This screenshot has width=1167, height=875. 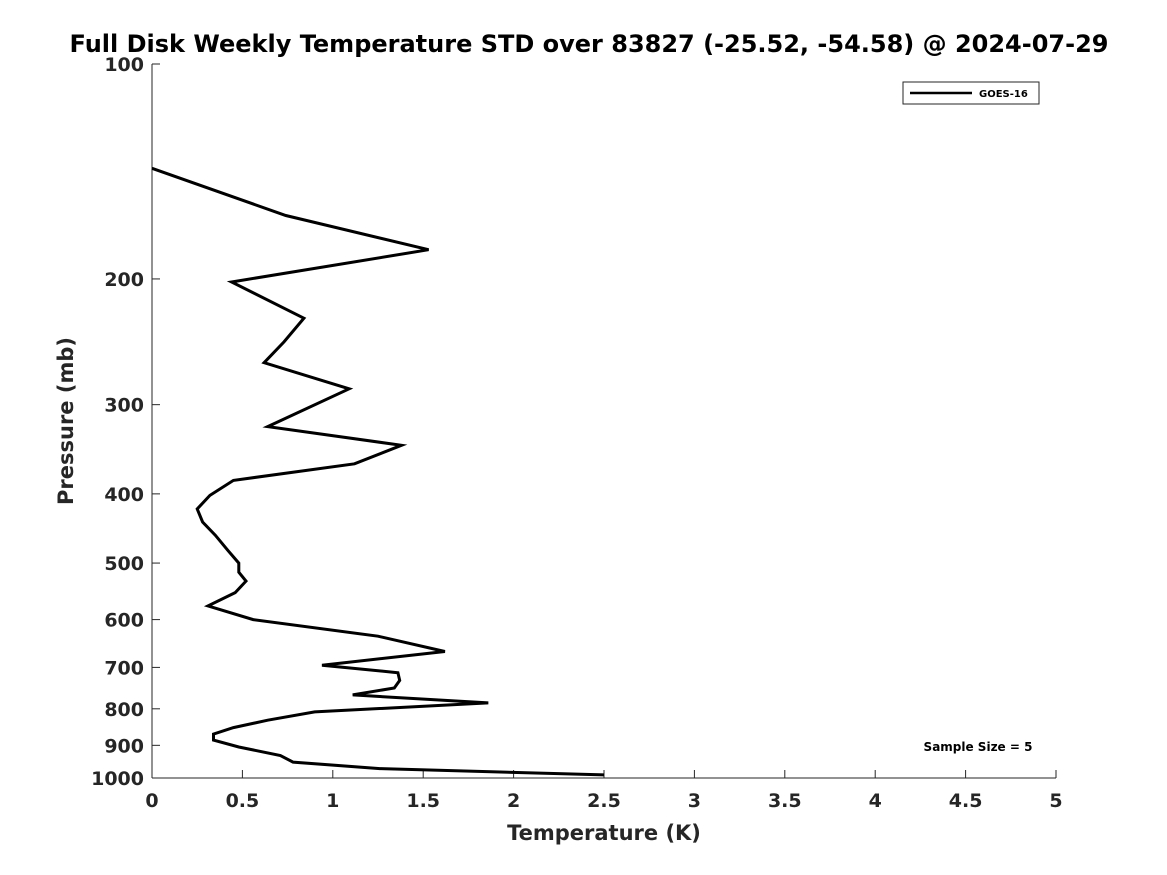 What do you see at coordinates (151, 801) in the screenshot?
I see `x-tick-label: 0` at bounding box center [151, 801].